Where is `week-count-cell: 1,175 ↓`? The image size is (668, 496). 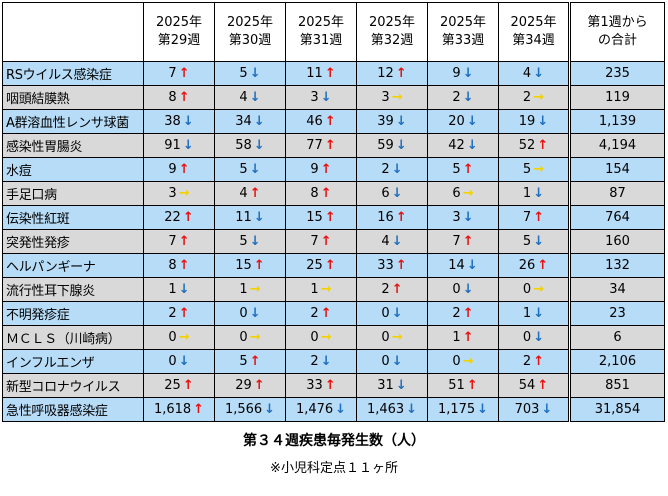
week-count-cell: 1,175 ↓ is located at coordinates (463, 409).